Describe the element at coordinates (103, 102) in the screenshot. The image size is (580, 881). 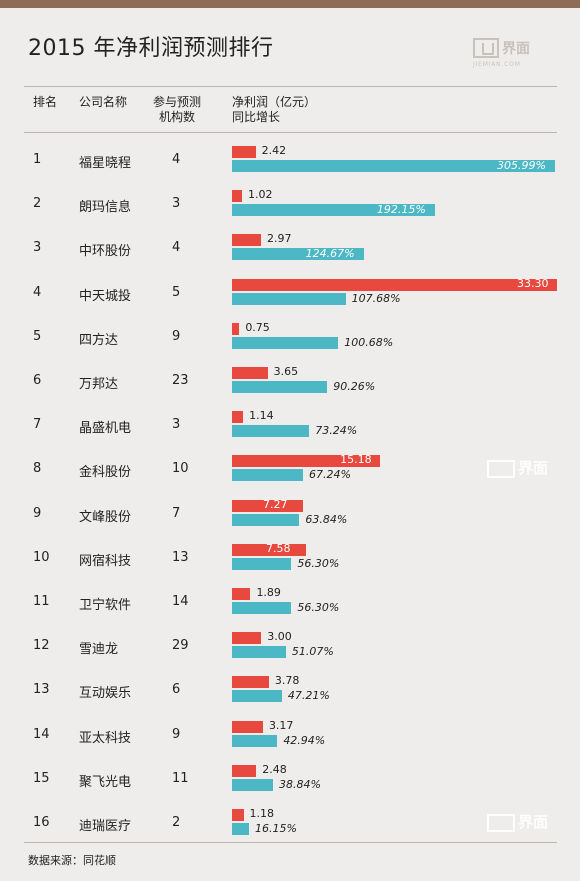
I see `header-company: 公司名称` at that location.